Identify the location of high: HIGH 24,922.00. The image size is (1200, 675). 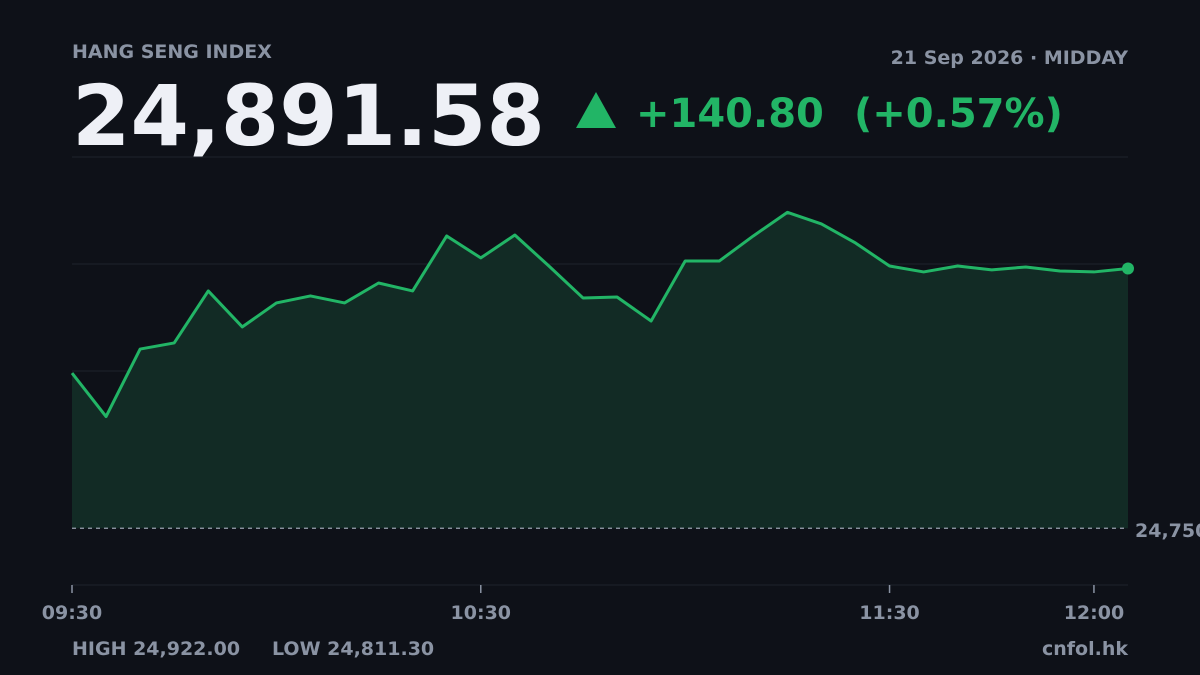
(156, 649).